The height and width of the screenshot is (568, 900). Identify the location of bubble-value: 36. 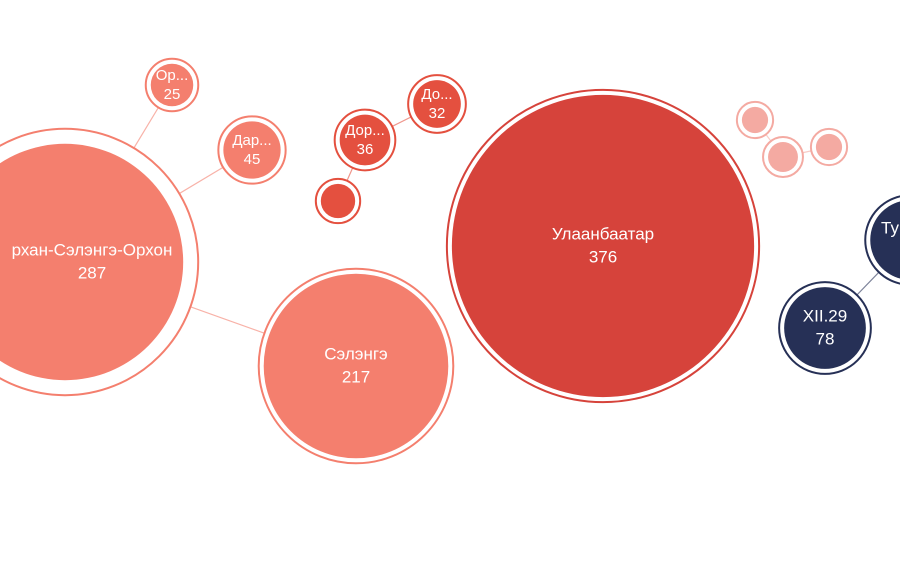
(365, 149).